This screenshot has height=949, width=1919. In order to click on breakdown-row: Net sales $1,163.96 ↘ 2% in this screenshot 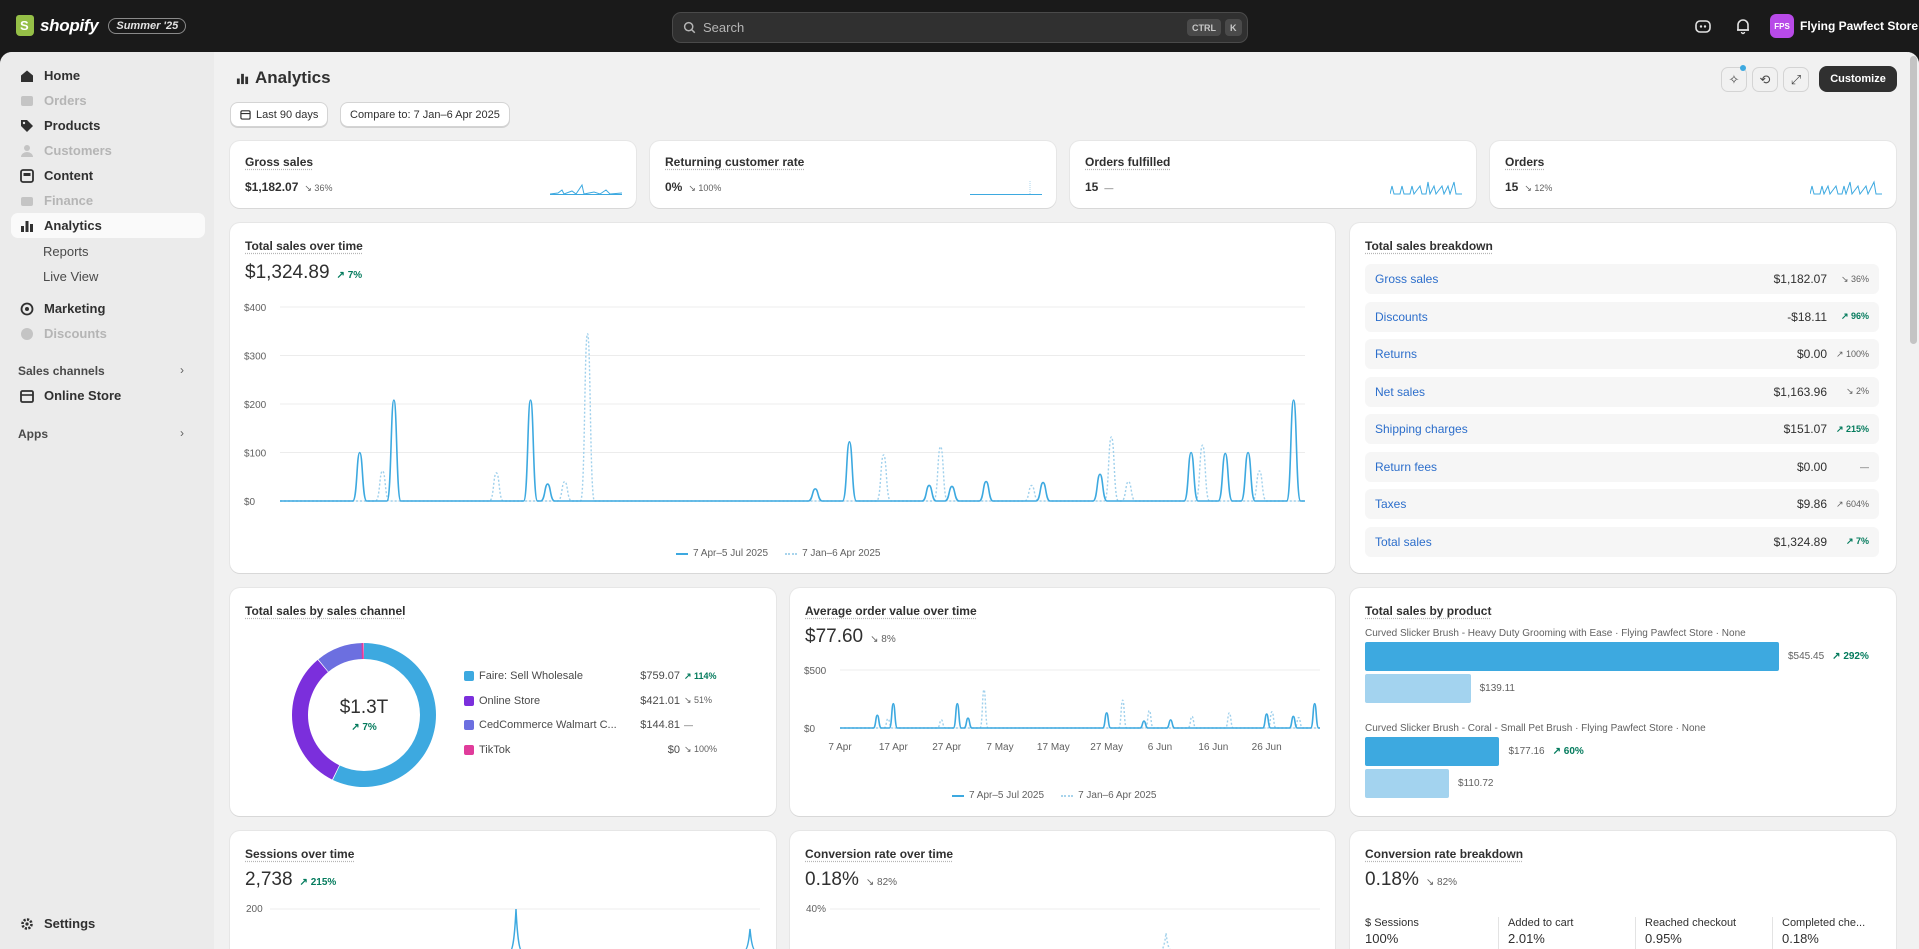, I will do `click(1622, 391)`.